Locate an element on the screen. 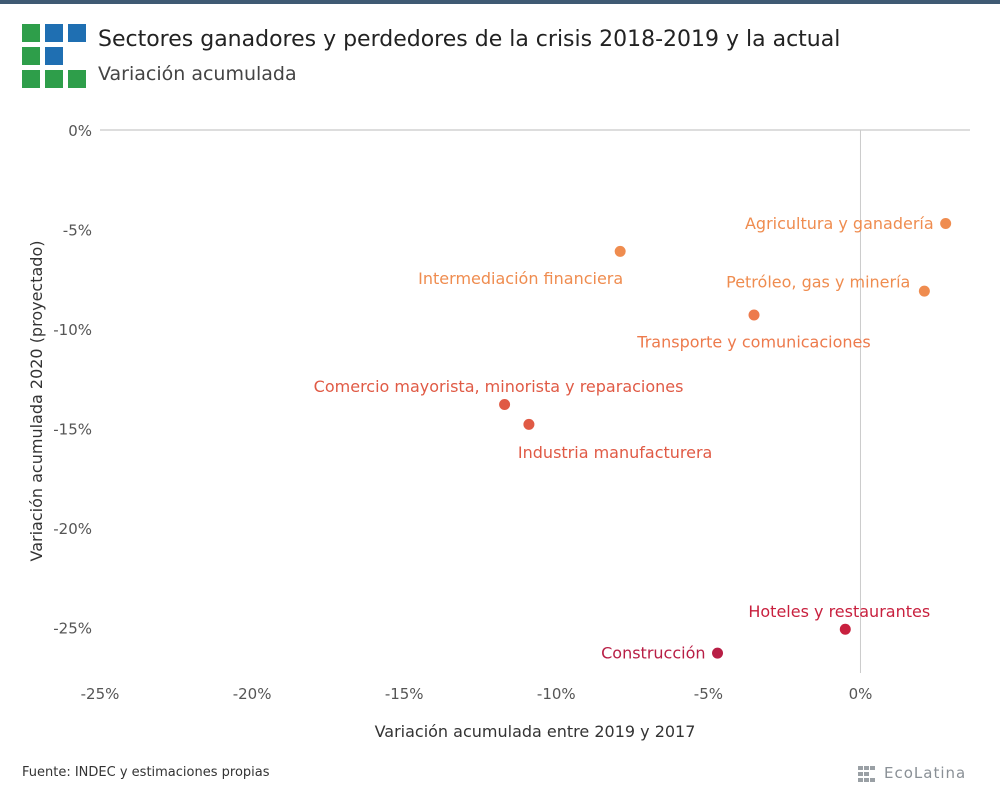 The width and height of the screenshot is (1000, 800). y-tick-label: 0% is located at coordinates (80, 131).